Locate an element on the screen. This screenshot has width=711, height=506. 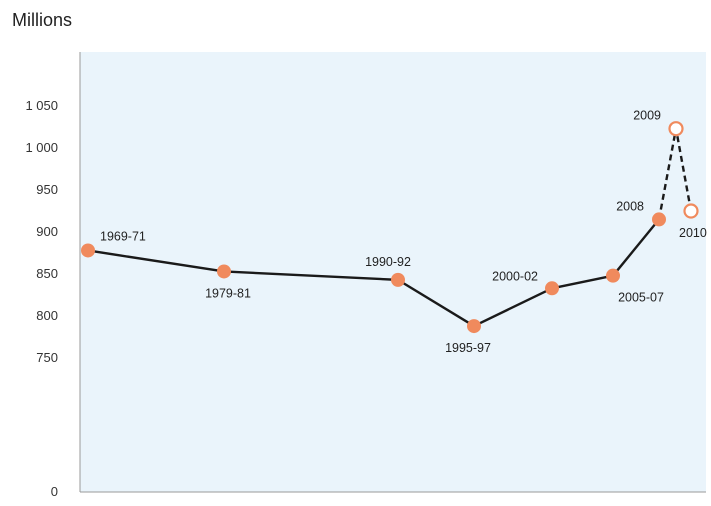
y-axis-label: Millions is located at coordinates (42, 20).